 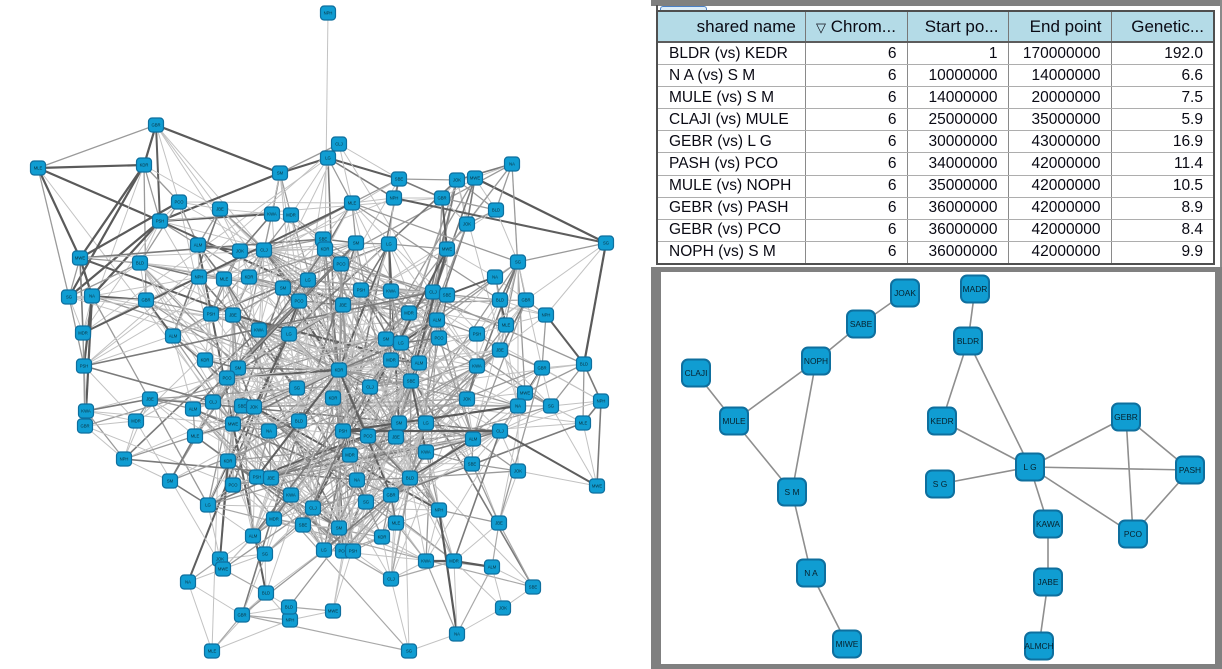 I want to click on svg-text: KEDR, so click(x=941, y=421).